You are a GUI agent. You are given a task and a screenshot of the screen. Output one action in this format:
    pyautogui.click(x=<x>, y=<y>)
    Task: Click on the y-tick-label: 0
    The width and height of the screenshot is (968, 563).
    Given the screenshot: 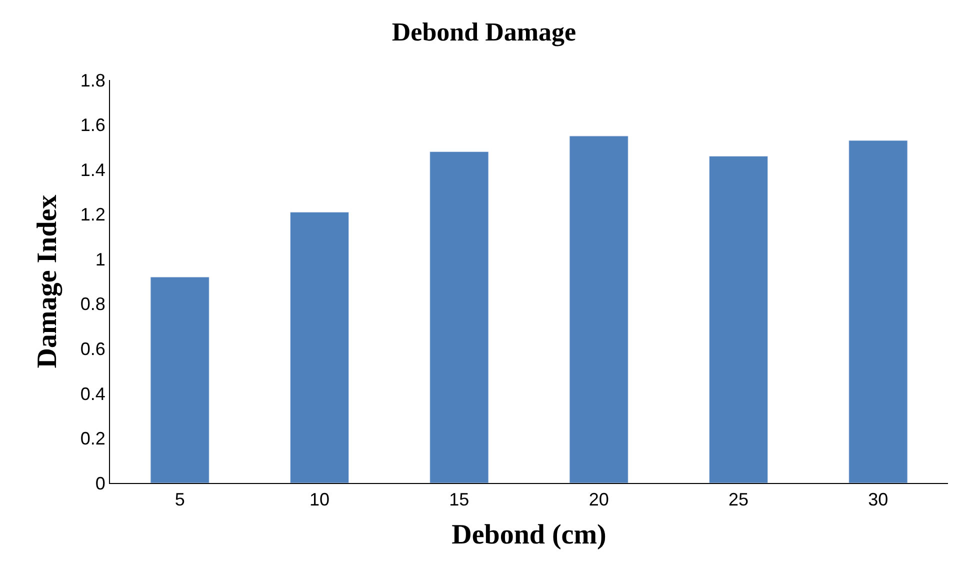 What is the action you would take?
    pyautogui.click(x=100, y=483)
    